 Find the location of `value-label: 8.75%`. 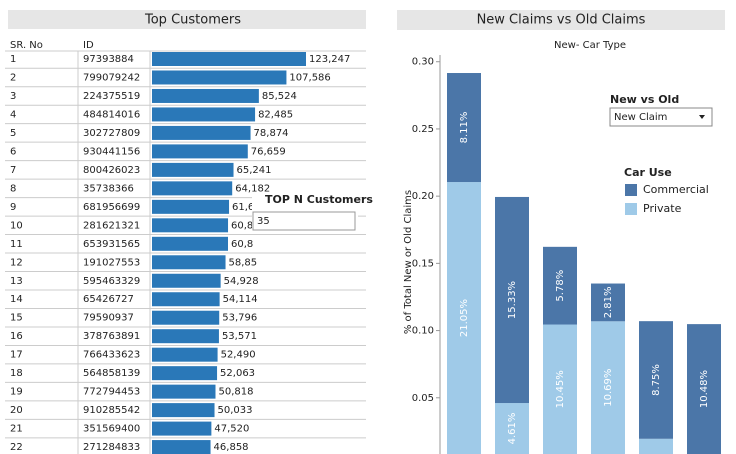

value-label: 8.75% is located at coordinates (656, 380).